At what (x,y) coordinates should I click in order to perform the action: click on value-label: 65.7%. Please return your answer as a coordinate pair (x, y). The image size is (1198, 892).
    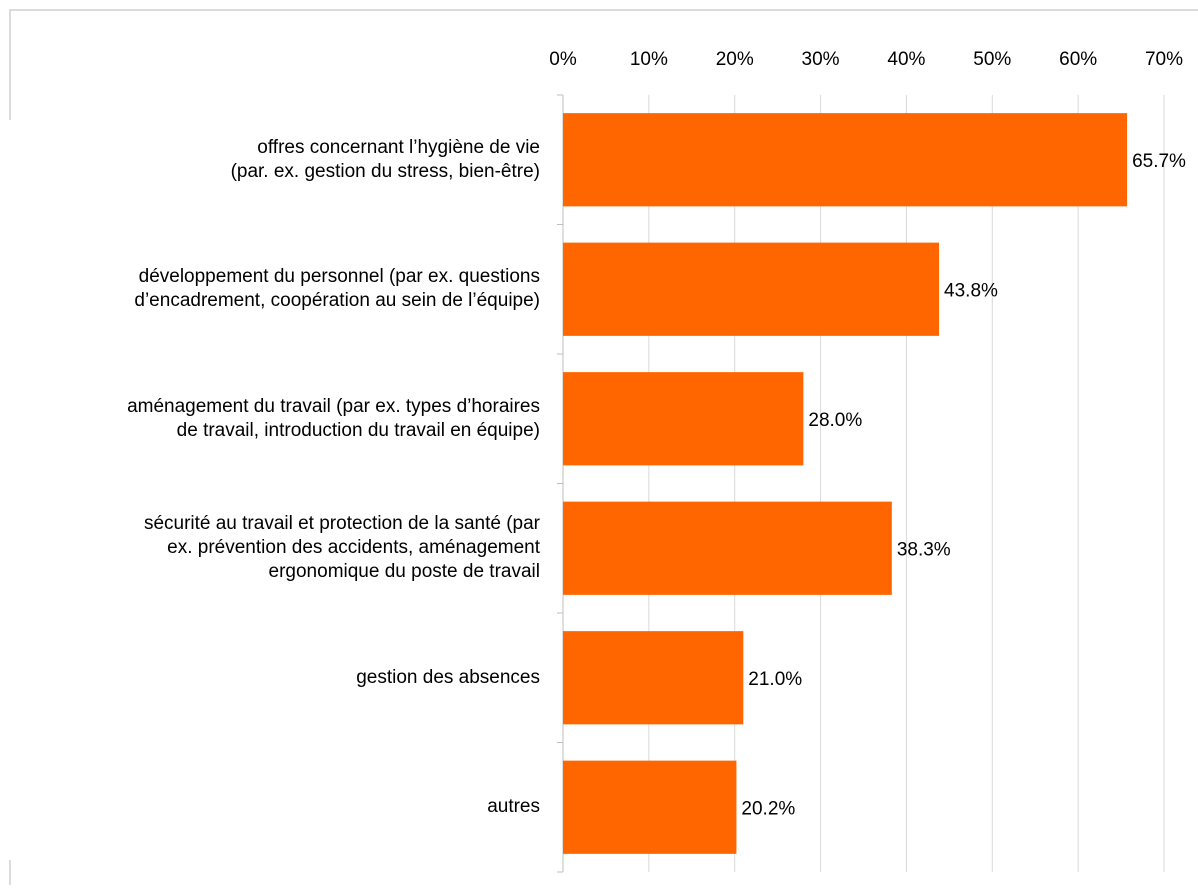
    Looking at the image, I should click on (1159, 161).